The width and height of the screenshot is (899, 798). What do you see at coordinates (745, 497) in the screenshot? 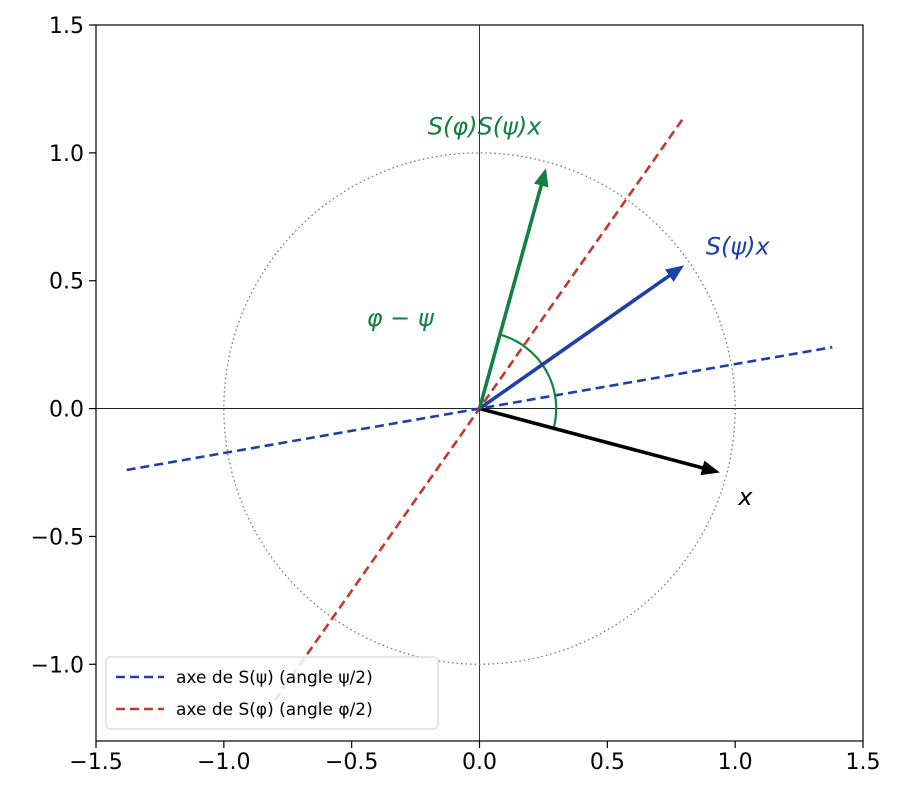
I see `label-x: x` at bounding box center [745, 497].